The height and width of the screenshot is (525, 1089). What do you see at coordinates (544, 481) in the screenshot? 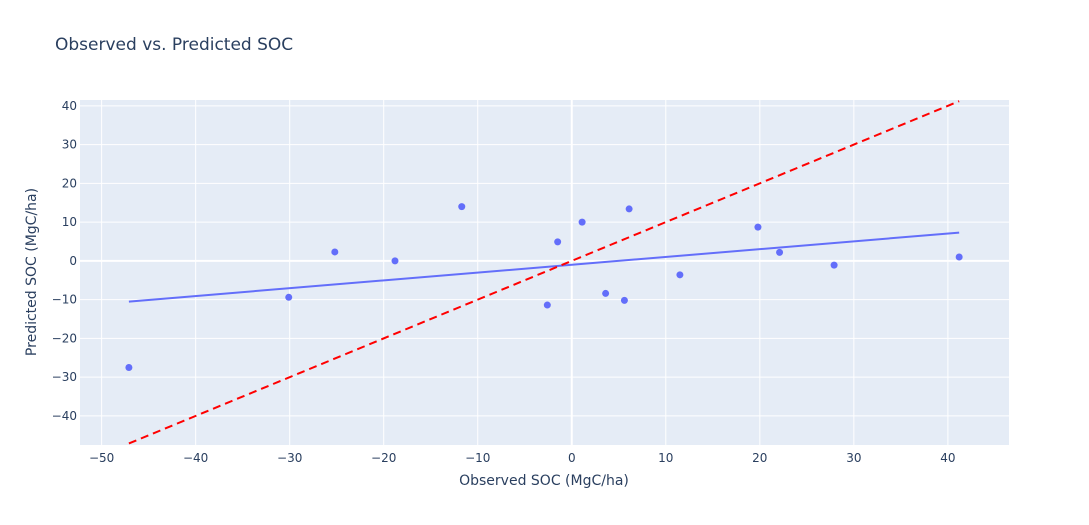
I see `x-axis-label: Observed SOC (MgC/ha)` at bounding box center [544, 481].